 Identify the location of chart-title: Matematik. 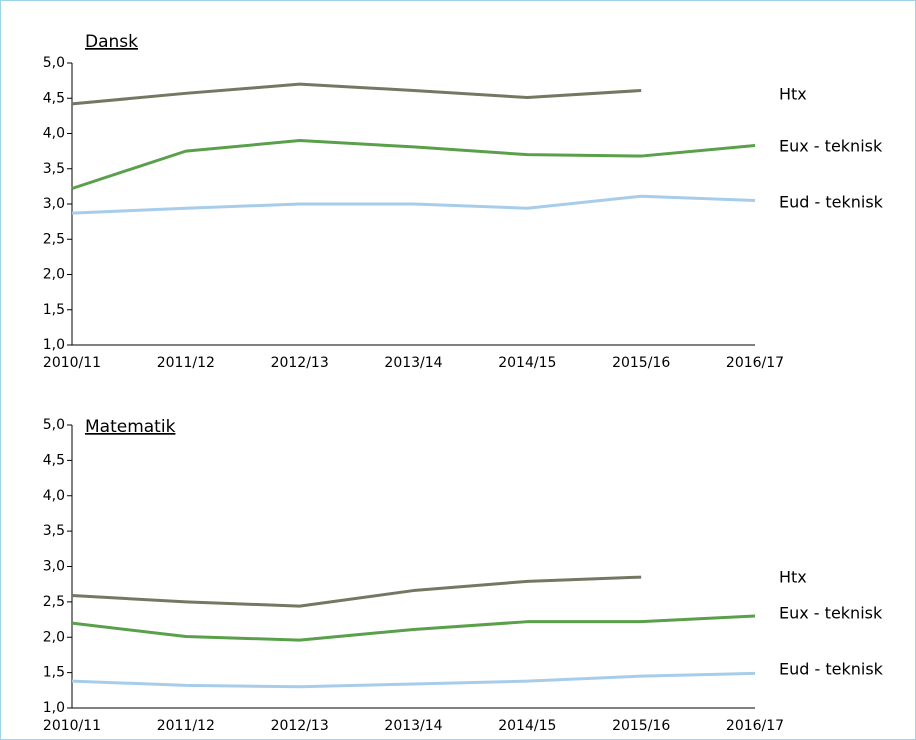
(130, 427).